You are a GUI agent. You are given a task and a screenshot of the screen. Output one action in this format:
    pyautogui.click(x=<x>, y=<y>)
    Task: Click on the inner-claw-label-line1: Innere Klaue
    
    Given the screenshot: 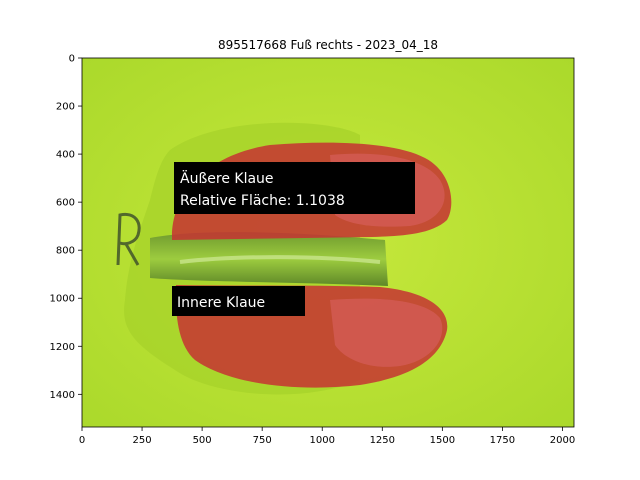 What is the action you would take?
    pyautogui.click(x=221, y=303)
    